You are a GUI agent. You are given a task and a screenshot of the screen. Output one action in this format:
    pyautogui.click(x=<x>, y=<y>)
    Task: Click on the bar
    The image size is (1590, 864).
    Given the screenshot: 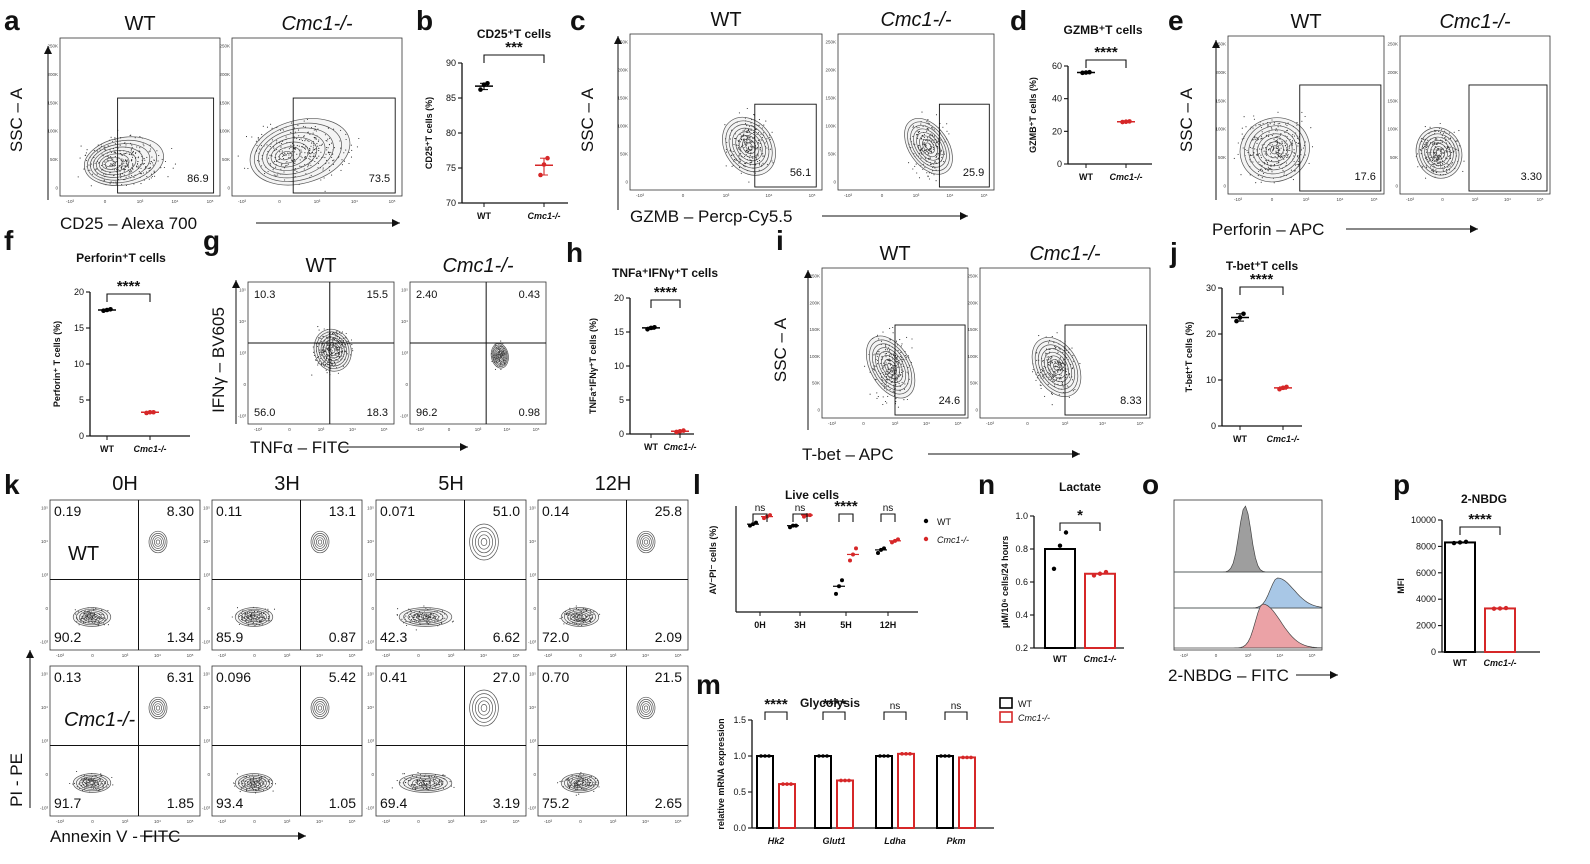 What is the action you would take?
    pyautogui.click(x=787, y=806)
    